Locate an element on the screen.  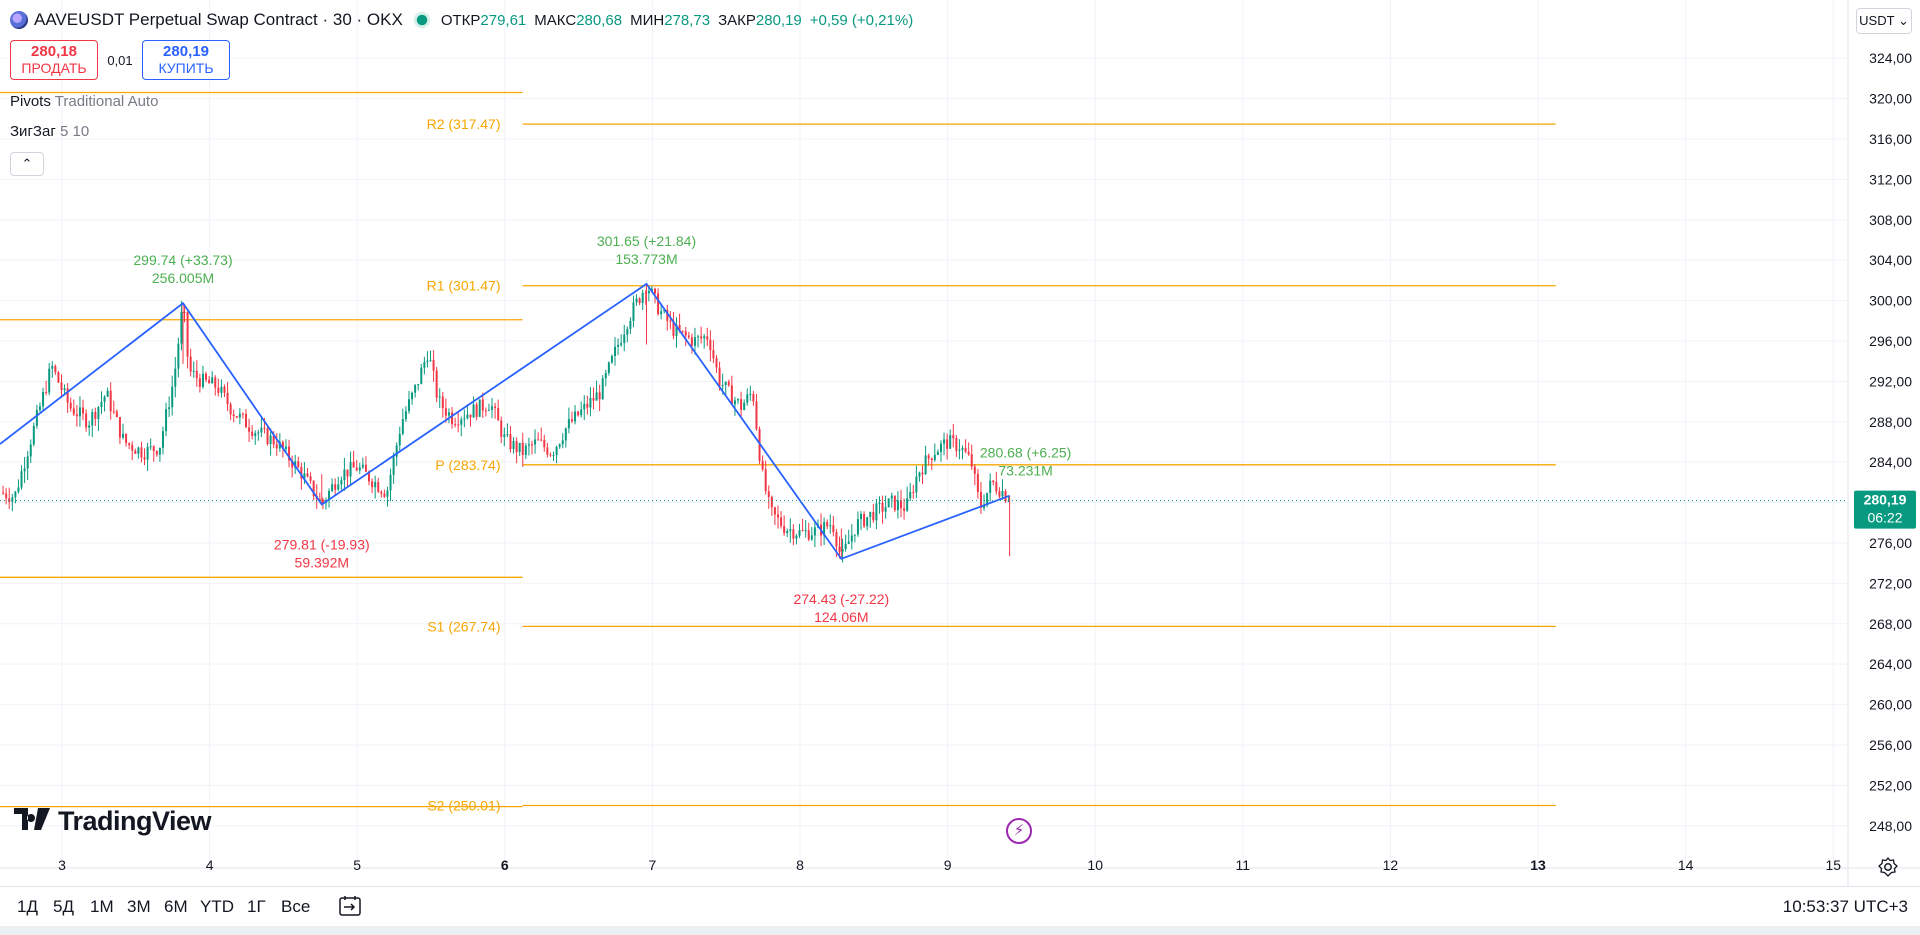
price-tick-label: 268,00 is located at coordinates (1890, 624).